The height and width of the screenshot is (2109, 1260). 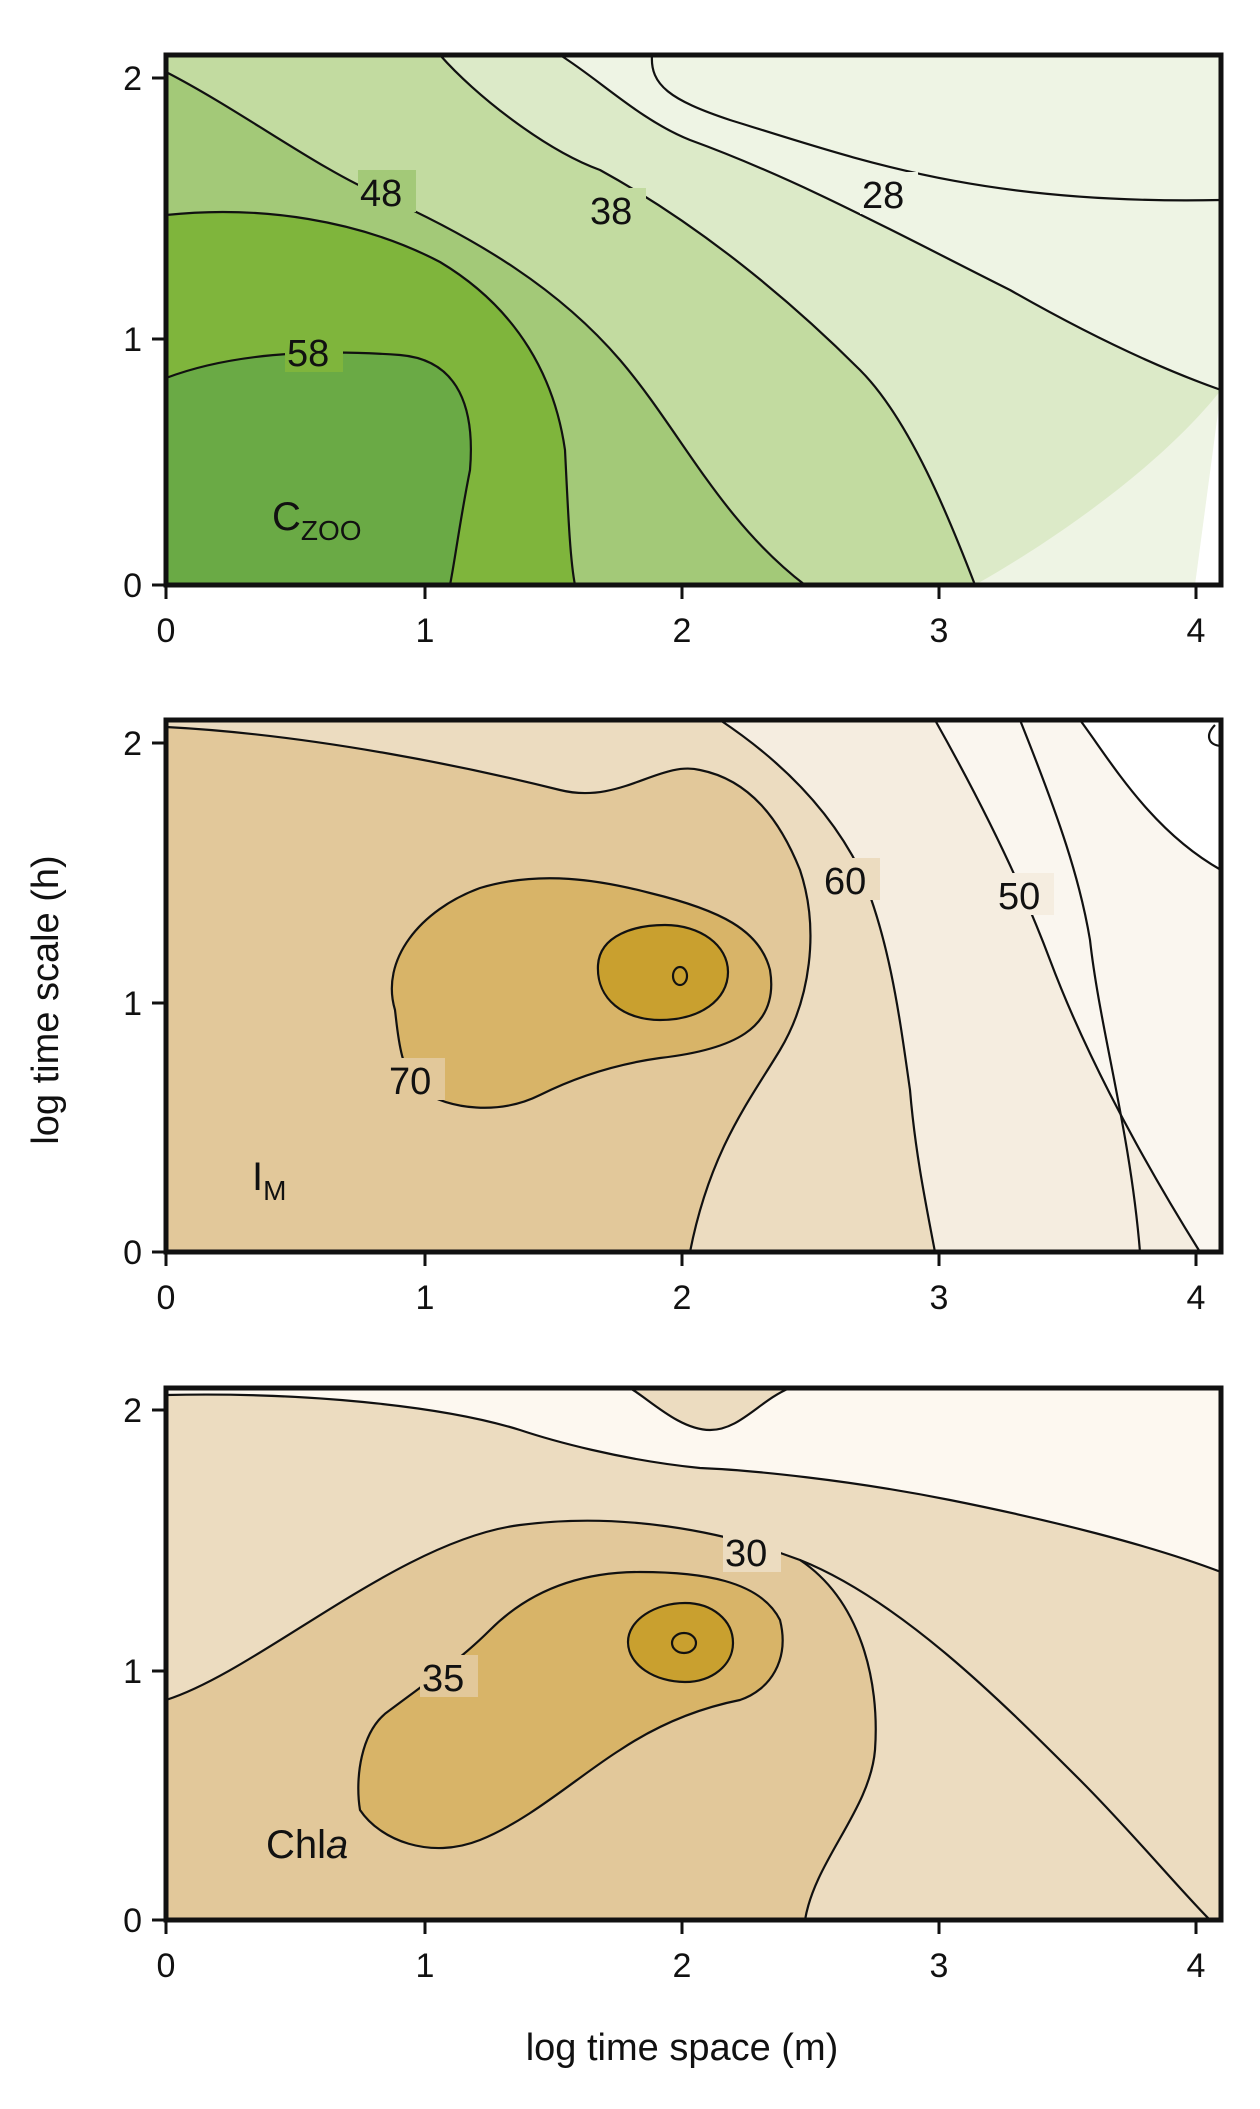 I want to click on czoo-y-tick-label-2: 2, so click(x=132, y=79).